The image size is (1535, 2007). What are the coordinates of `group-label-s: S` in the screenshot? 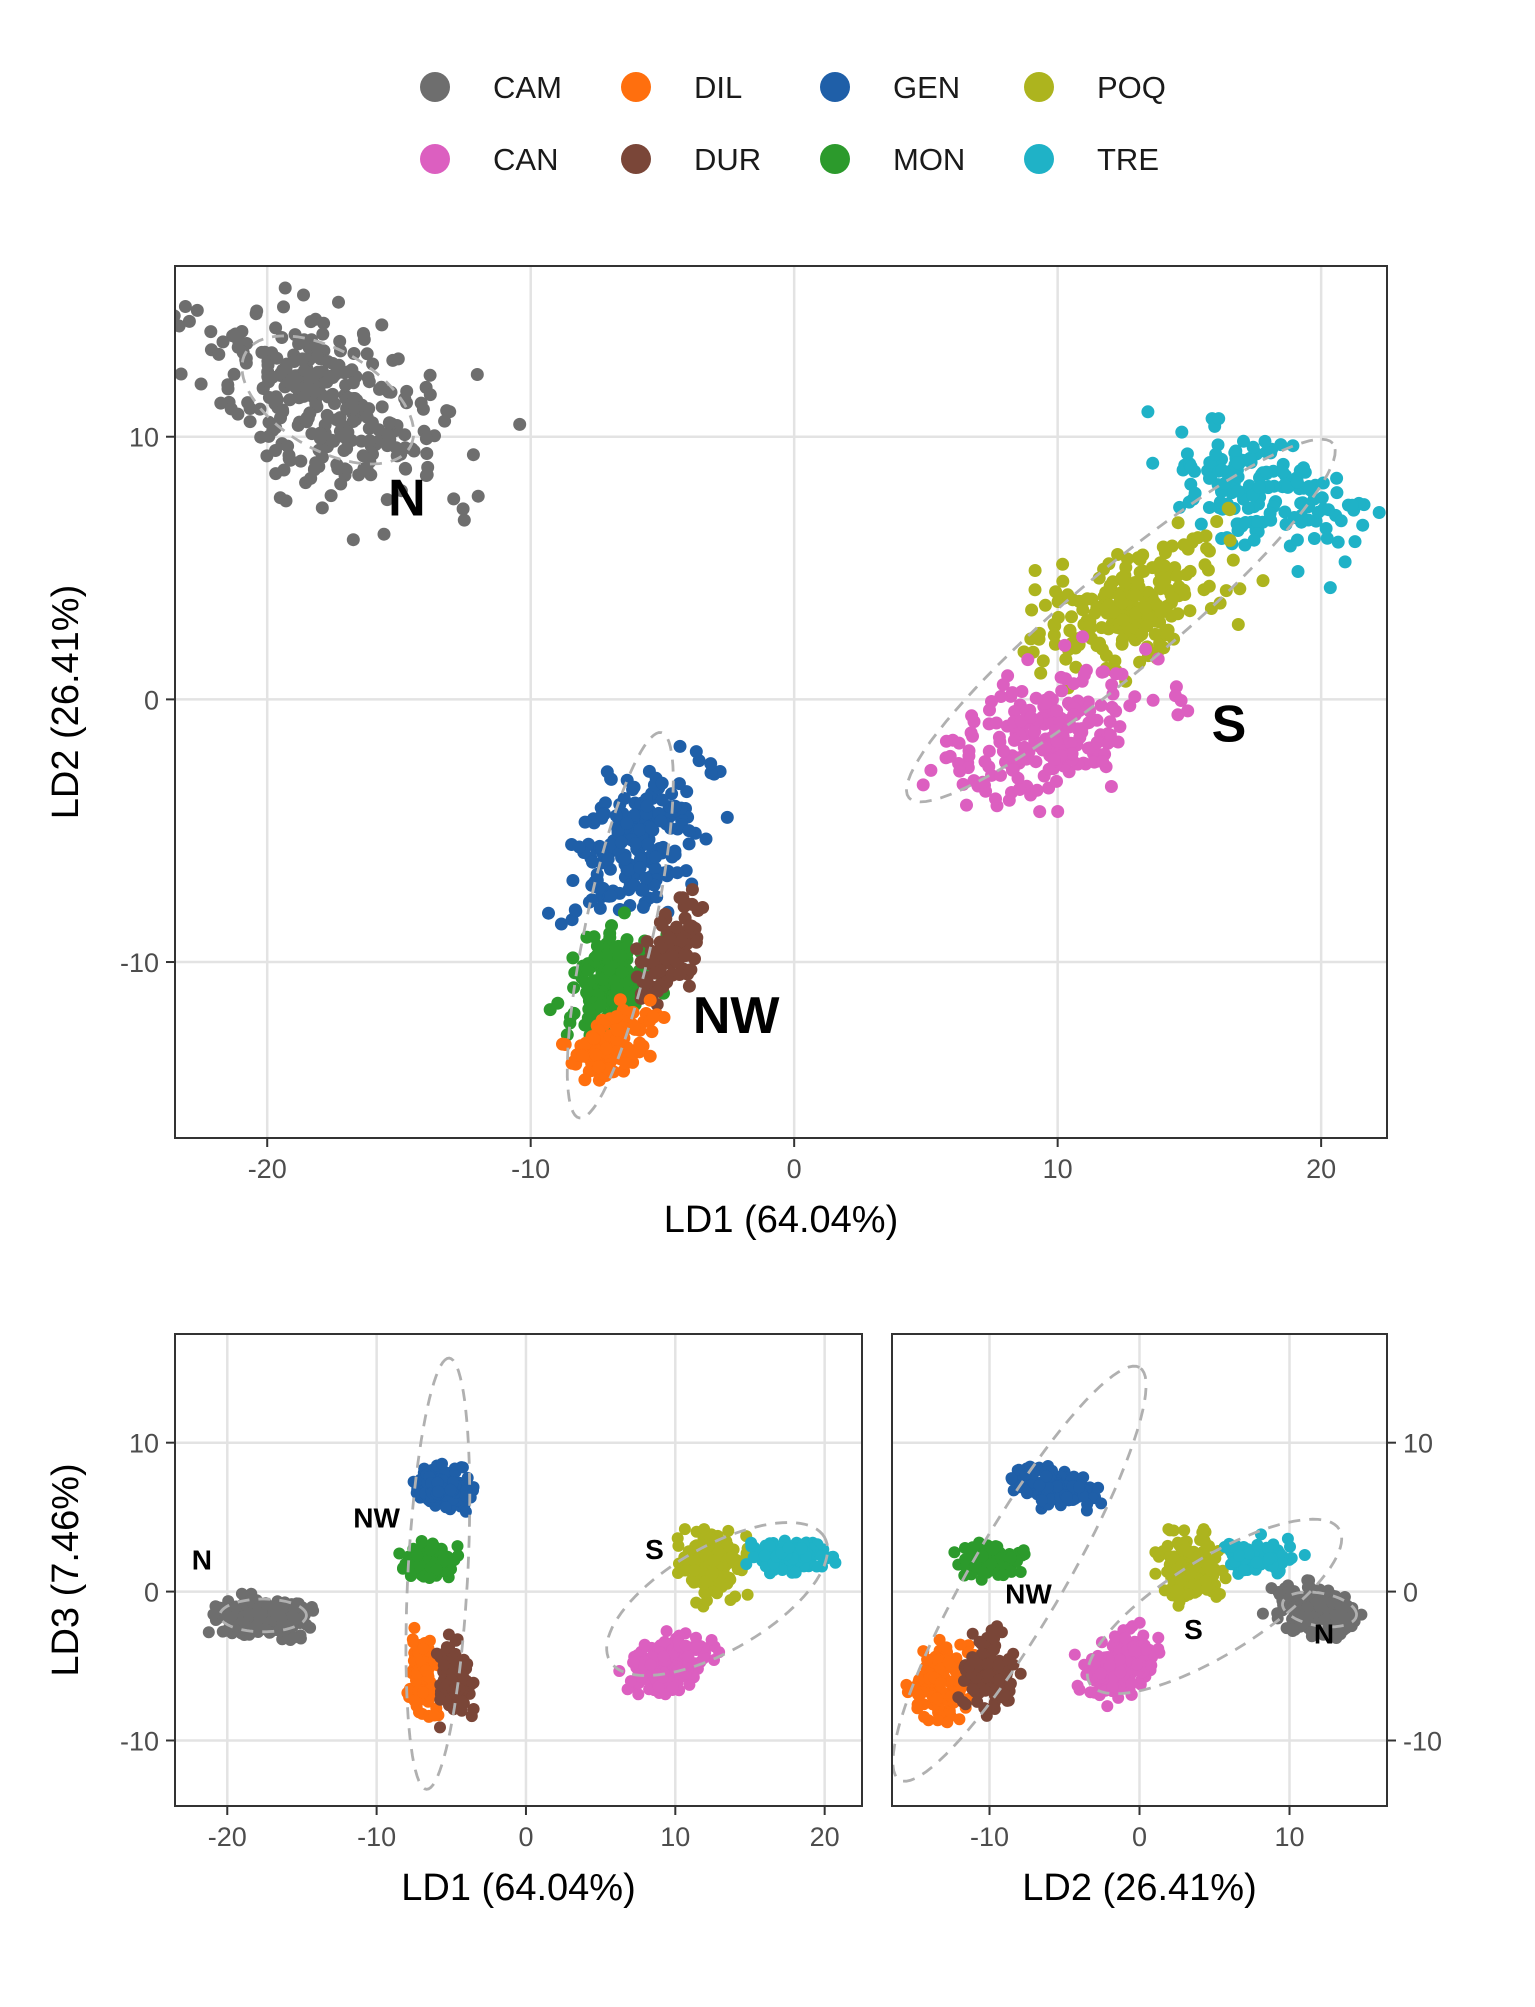 It's located at (654, 1549).